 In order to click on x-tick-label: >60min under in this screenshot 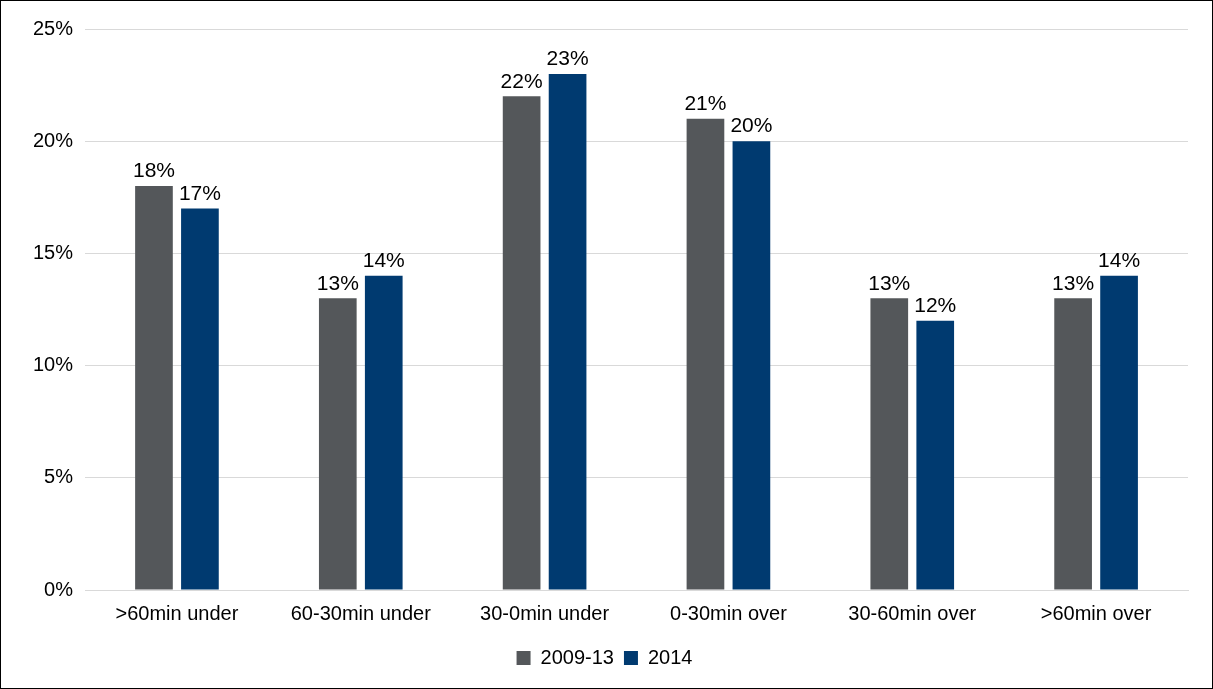, I will do `click(177, 612)`.